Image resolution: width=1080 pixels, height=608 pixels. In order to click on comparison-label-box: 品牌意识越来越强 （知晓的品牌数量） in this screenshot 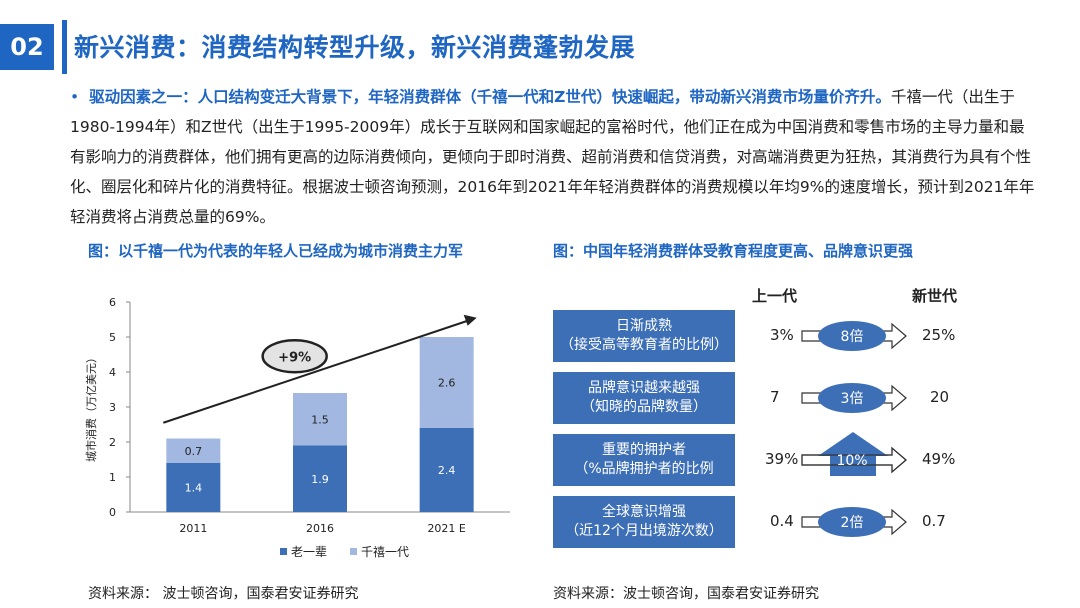, I will do `click(644, 398)`.